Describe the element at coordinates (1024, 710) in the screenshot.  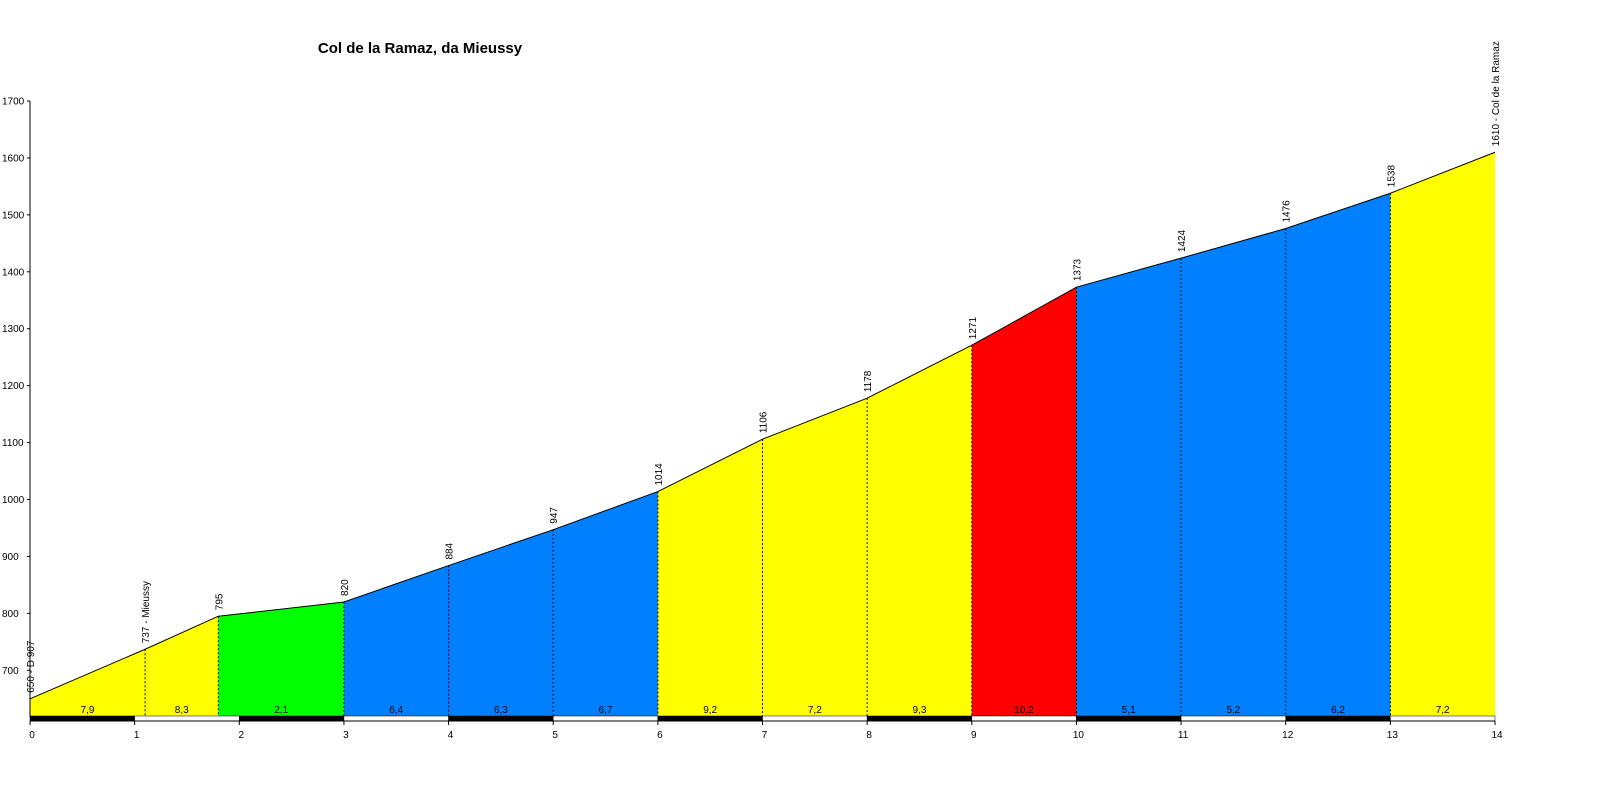
I see `gradient-label: 10,2` at that location.